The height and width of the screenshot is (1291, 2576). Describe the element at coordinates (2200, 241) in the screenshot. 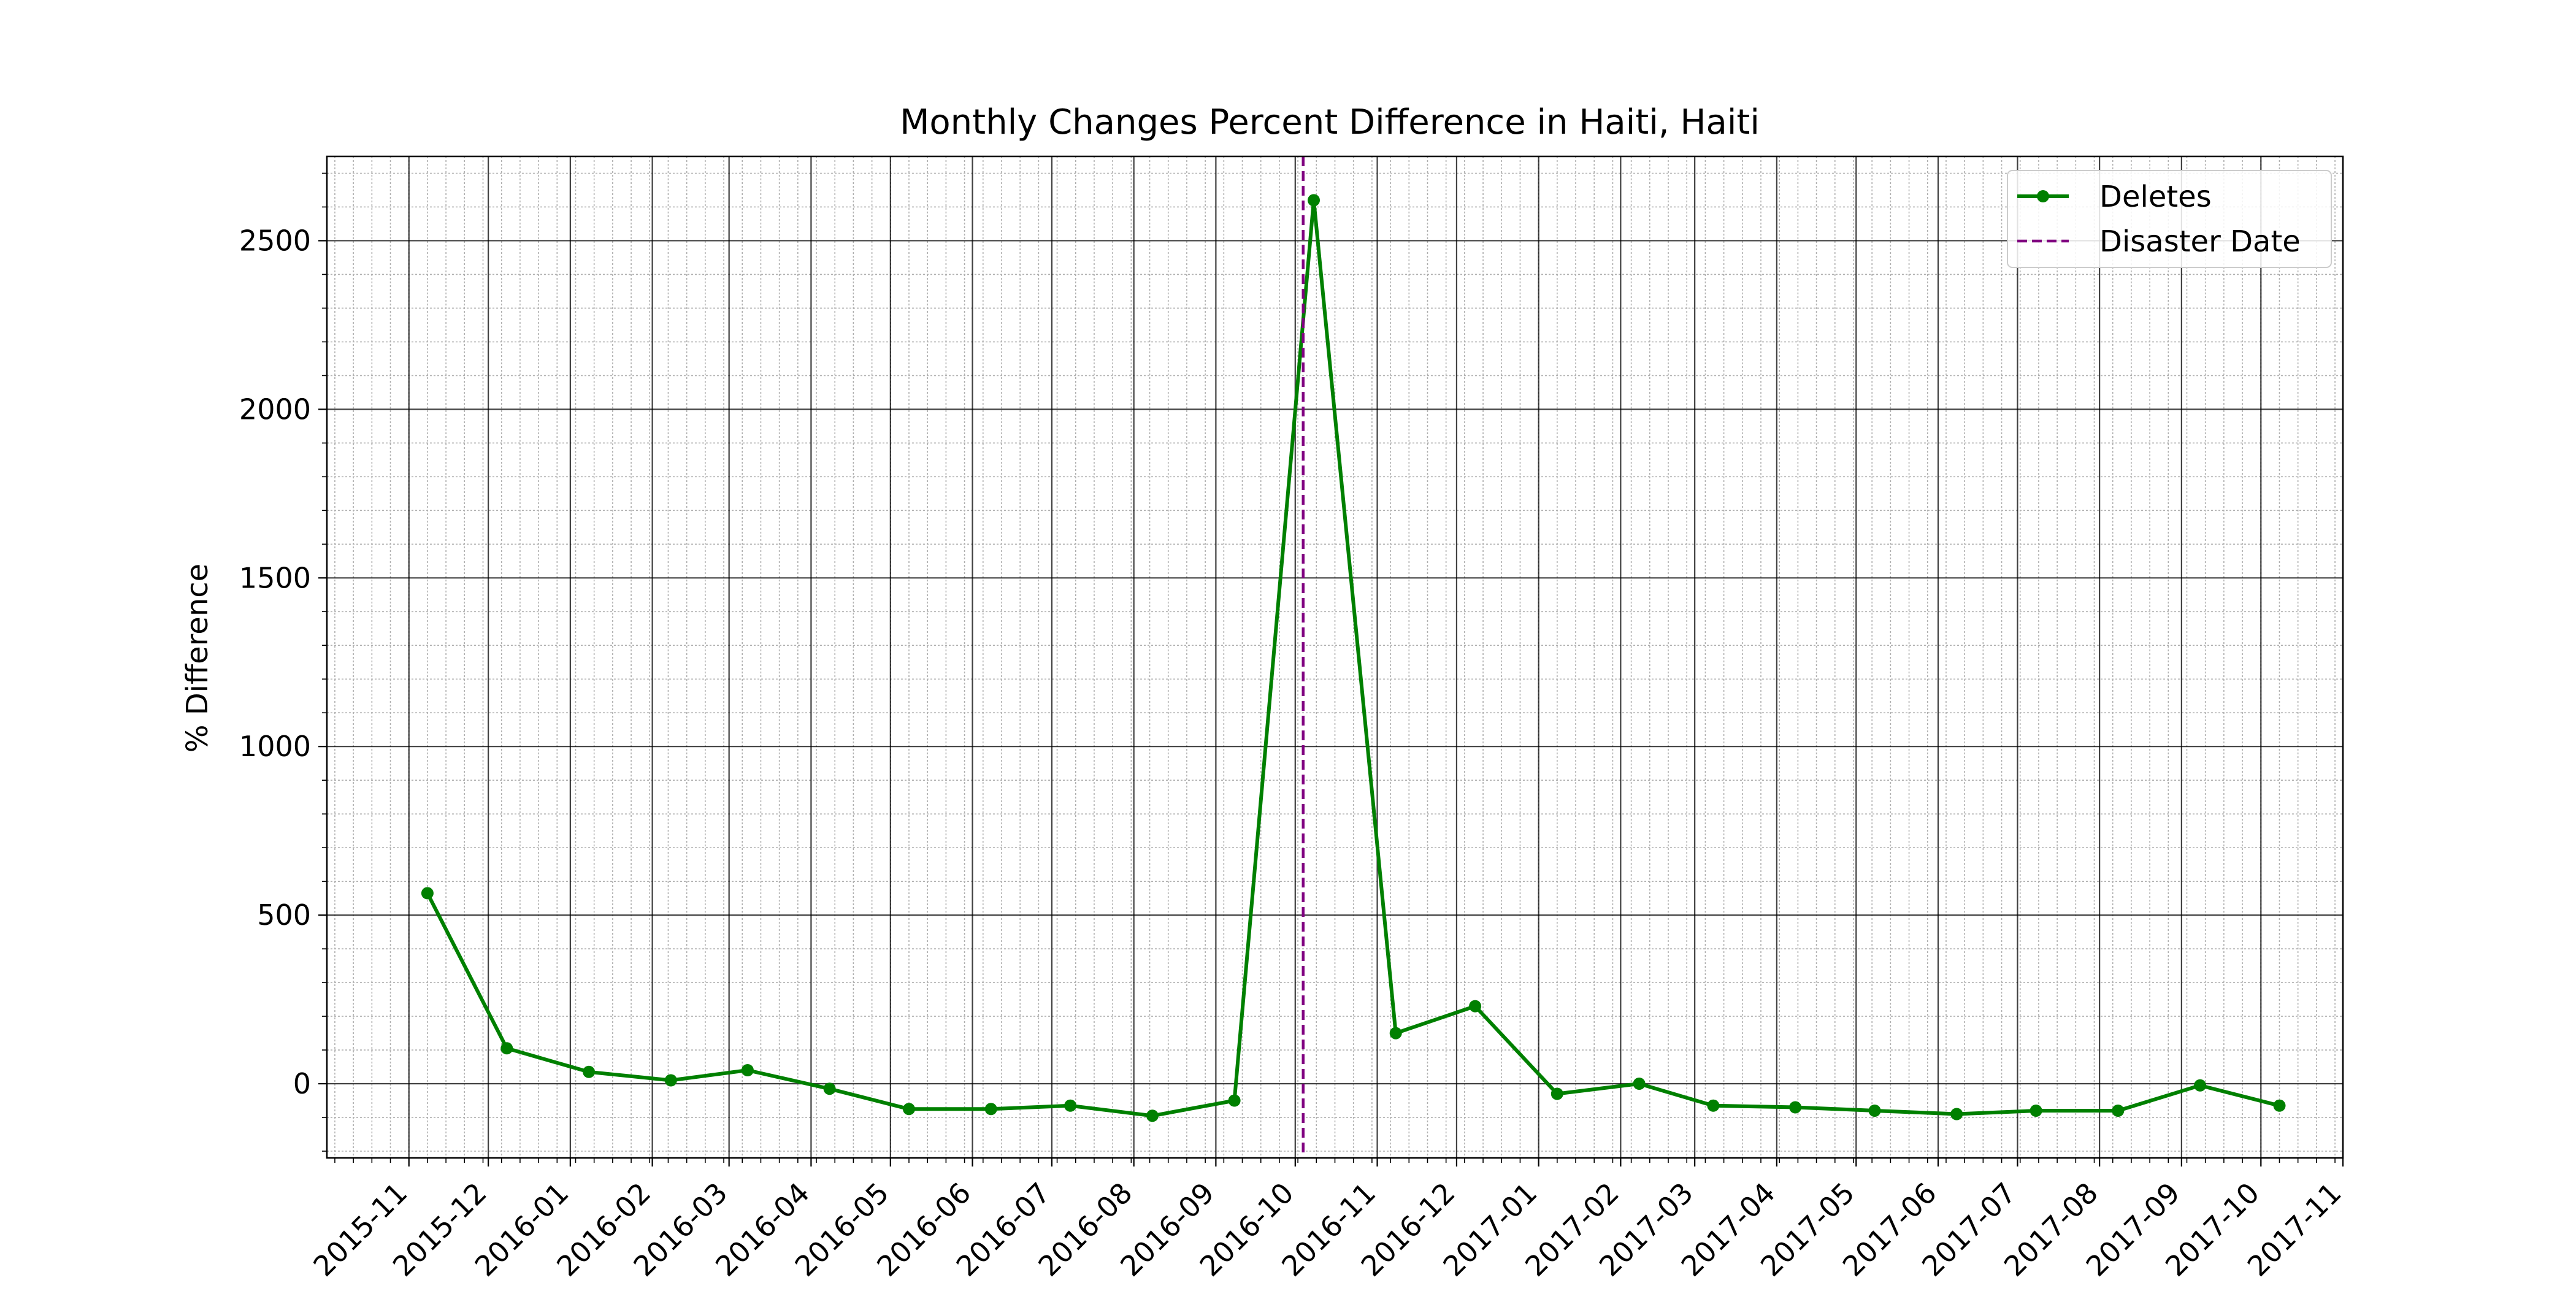

I see `legend-label: Disaster Date` at that location.